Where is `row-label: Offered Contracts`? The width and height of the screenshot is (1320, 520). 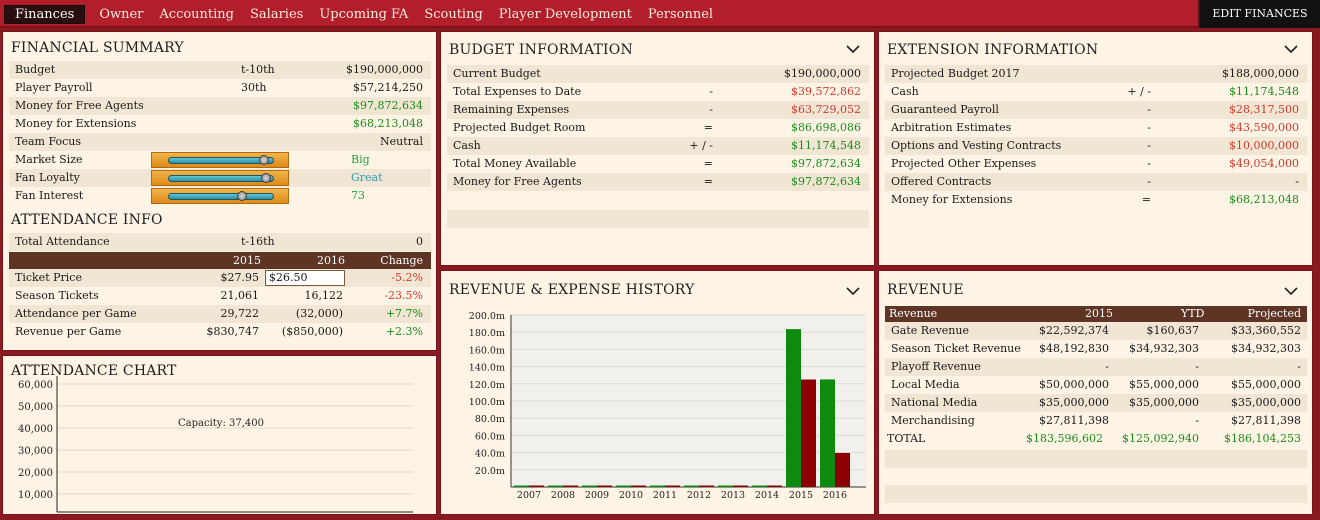
row-label: Offered Contracts is located at coordinates (941, 181).